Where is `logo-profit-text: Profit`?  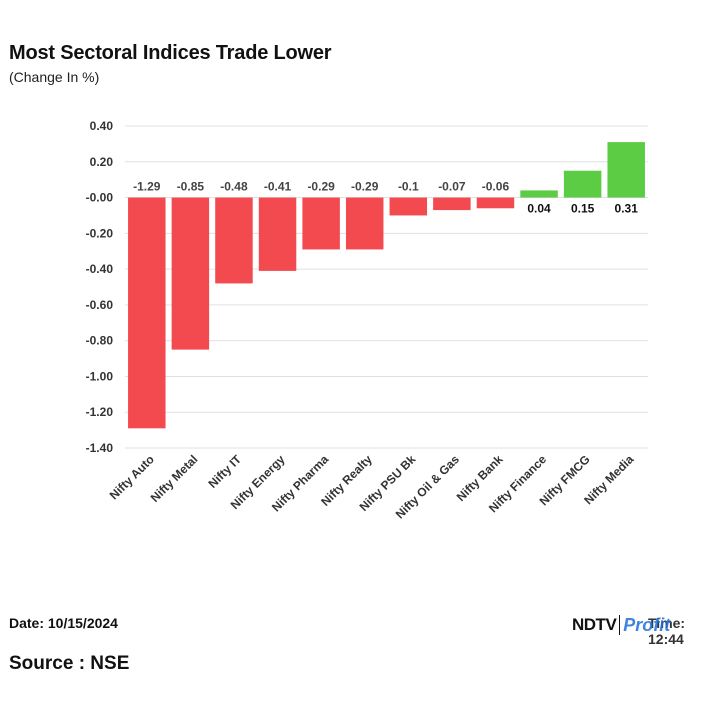 logo-profit-text: Profit is located at coordinates (647, 624).